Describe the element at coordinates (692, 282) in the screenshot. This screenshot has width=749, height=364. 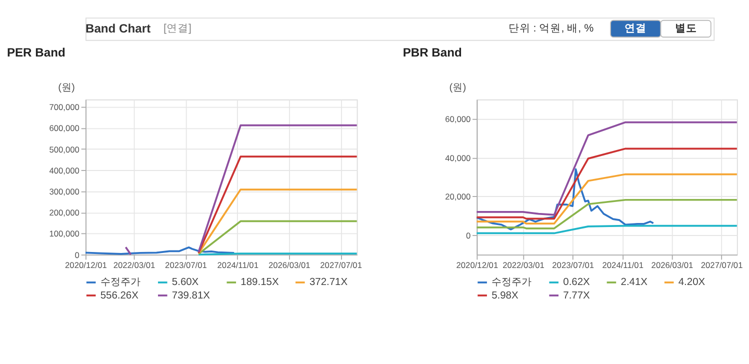
I see `legend-label: 4.20X` at that location.